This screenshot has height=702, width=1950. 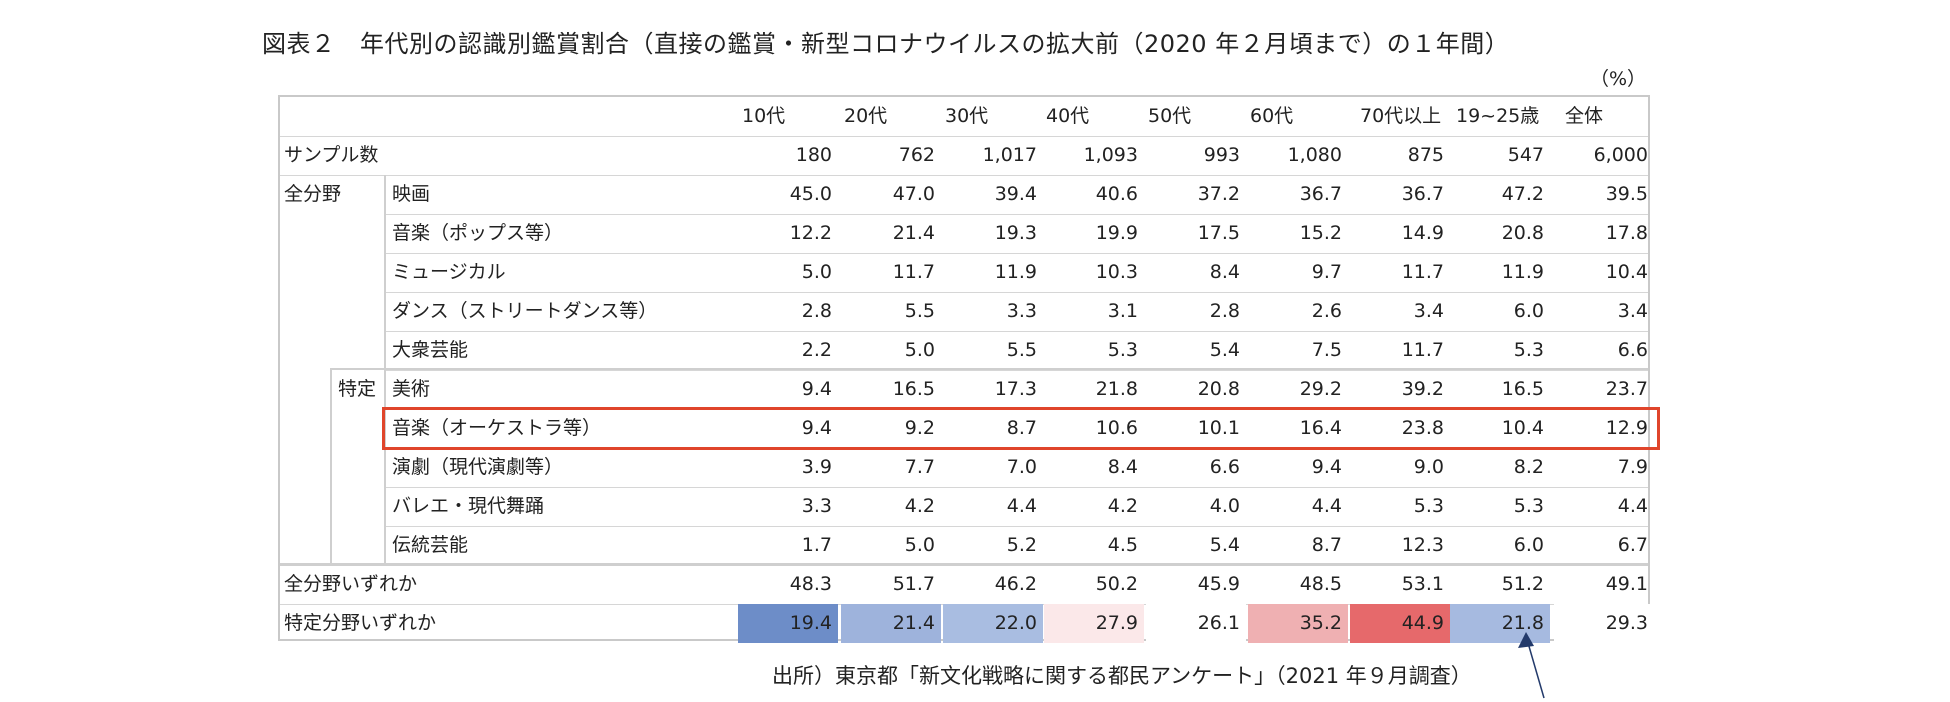 What do you see at coordinates (964, 351) in the screenshot?
I see `table-row: 大衆芸能 2.2 5.0 5.5 5.3 5.4 7.5 11.7 5.3 6.6` at bounding box center [964, 351].